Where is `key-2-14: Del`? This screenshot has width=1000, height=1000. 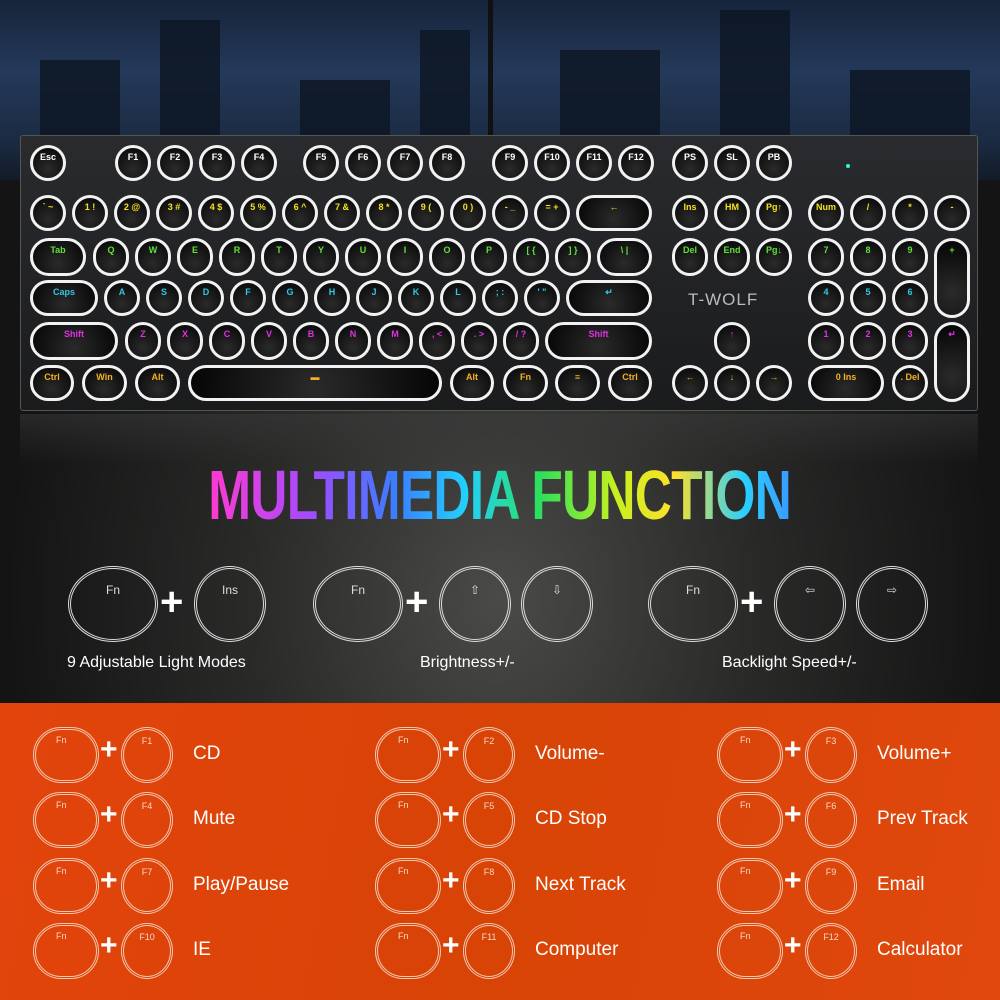 key-2-14: Del is located at coordinates (690, 257).